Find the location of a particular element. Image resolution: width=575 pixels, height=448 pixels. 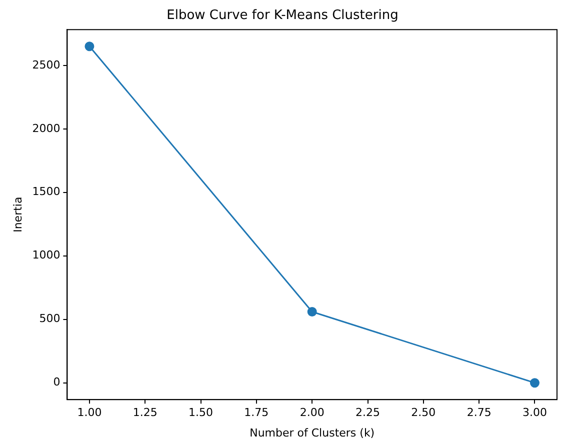

y-tick-label: 500 is located at coordinates (49, 319).